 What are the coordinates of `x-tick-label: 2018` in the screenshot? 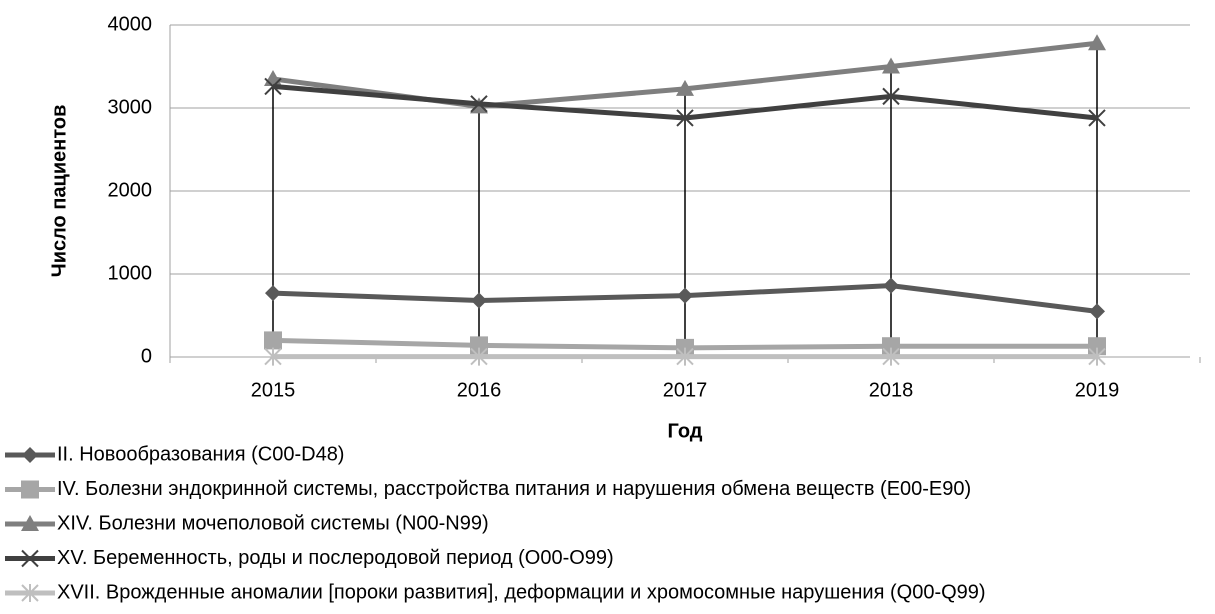 It's located at (891, 390).